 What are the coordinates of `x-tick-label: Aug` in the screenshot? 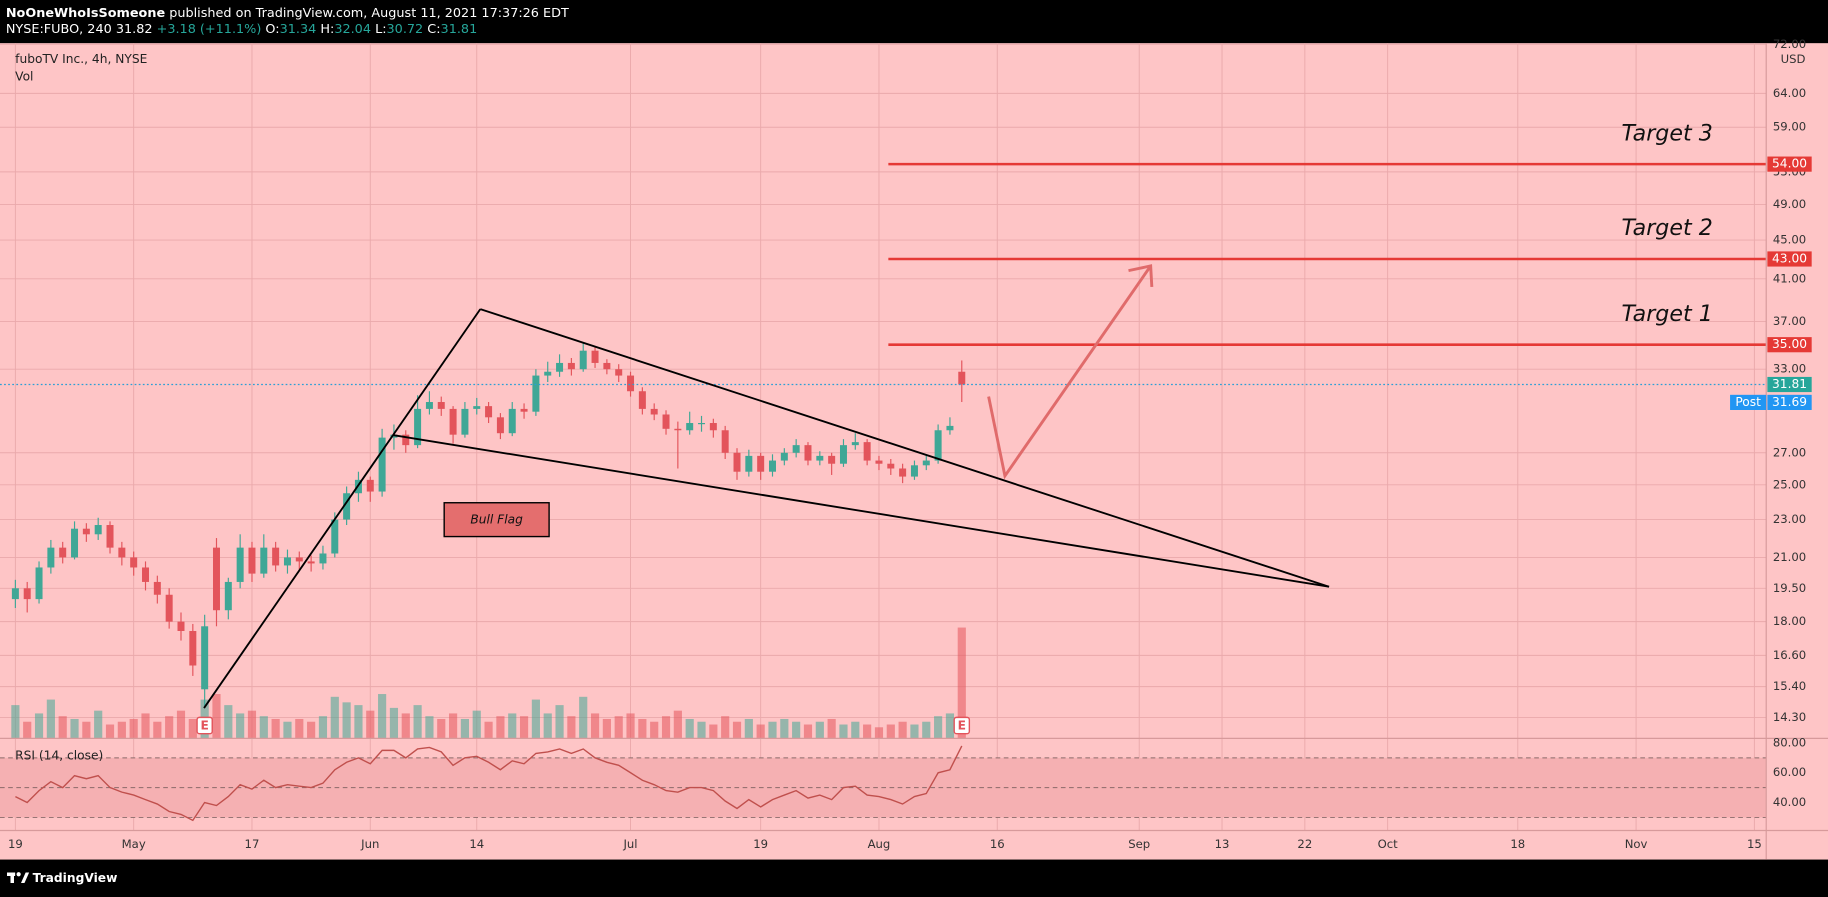 It's located at (879, 844).